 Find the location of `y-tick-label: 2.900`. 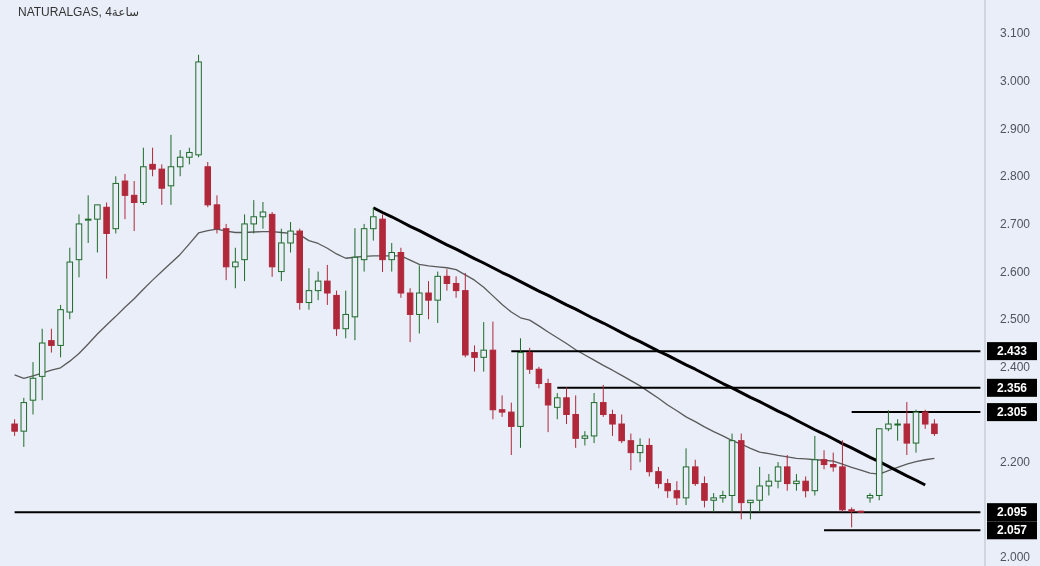

y-tick-label: 2.900 is located at coordinates (1015, 128).